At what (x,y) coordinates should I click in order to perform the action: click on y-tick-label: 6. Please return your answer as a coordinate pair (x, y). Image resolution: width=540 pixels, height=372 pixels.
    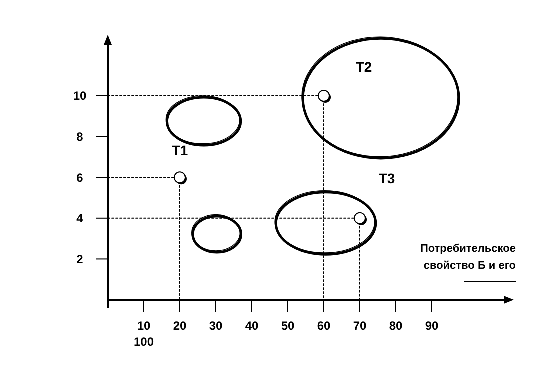
    Looking at the image, I should click on (80, 177).